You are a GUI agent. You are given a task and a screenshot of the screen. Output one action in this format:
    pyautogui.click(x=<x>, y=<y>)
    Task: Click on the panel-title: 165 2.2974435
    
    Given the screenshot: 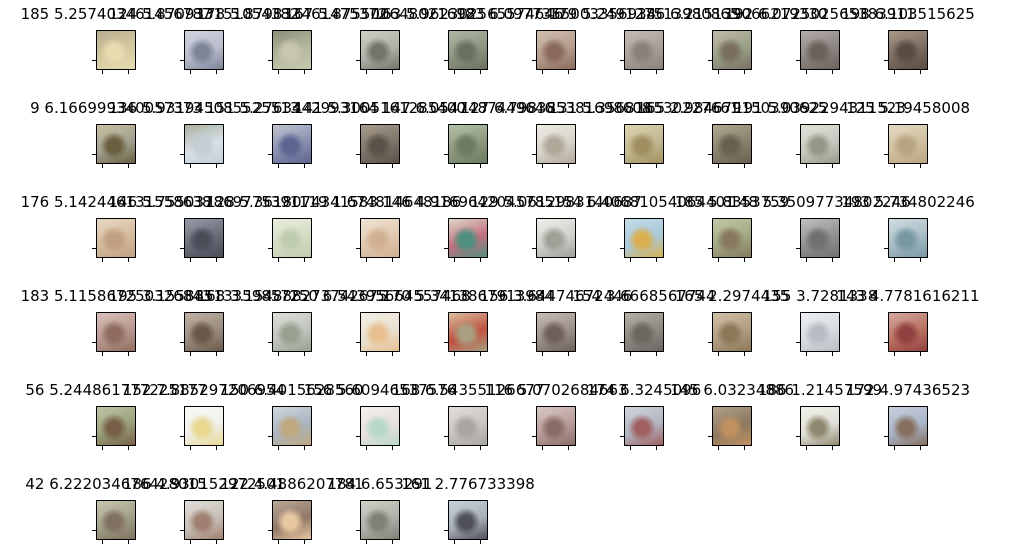 What is the action you would take?
    pyautogui.click(x=732, y=296)
    